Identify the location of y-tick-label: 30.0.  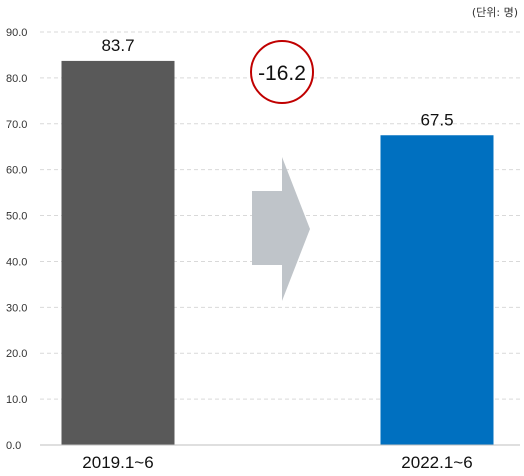
(16, 308).